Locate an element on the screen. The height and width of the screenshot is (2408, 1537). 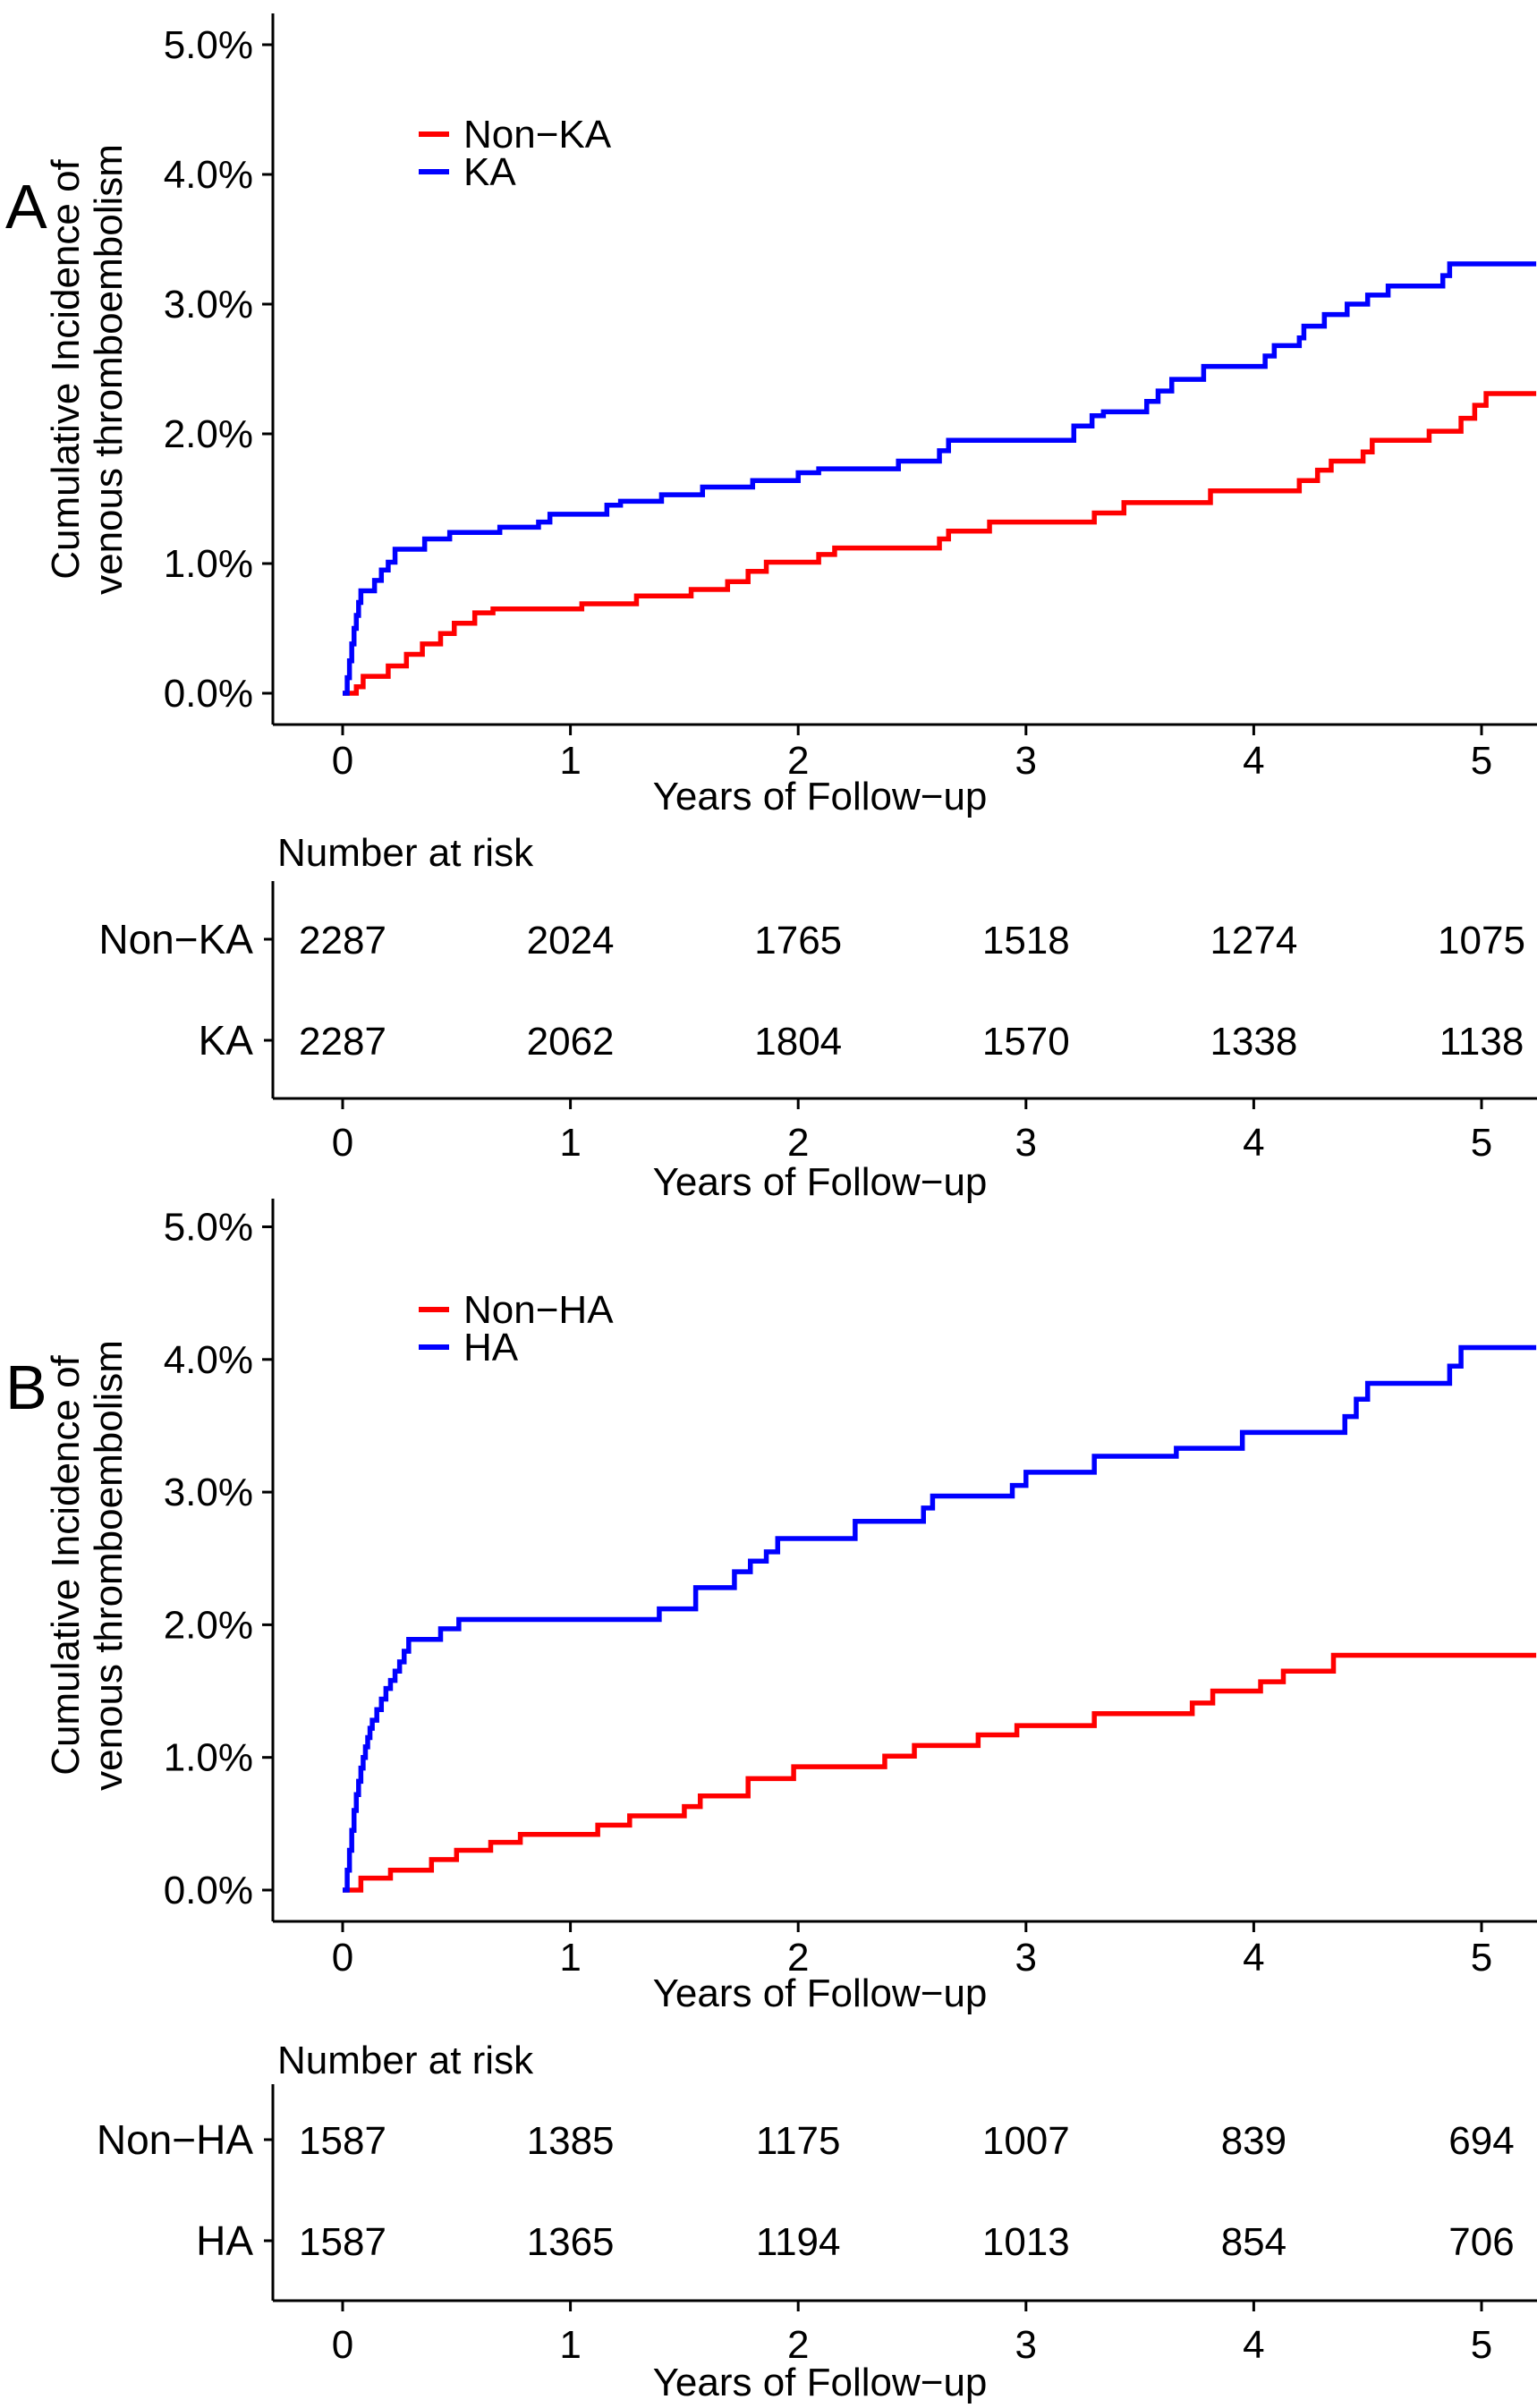
risk-value: 1385 is located at coordinates (571, 2141).